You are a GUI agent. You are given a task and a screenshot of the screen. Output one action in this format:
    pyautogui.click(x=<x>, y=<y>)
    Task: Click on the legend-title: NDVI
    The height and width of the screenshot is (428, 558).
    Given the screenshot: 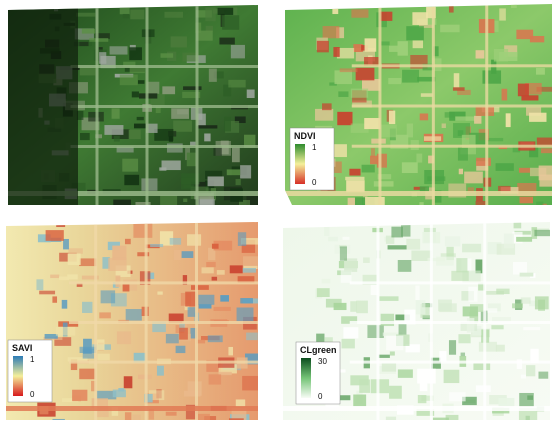 What is the action you would take?
    pyautogui.click(x=305, y=136)
    